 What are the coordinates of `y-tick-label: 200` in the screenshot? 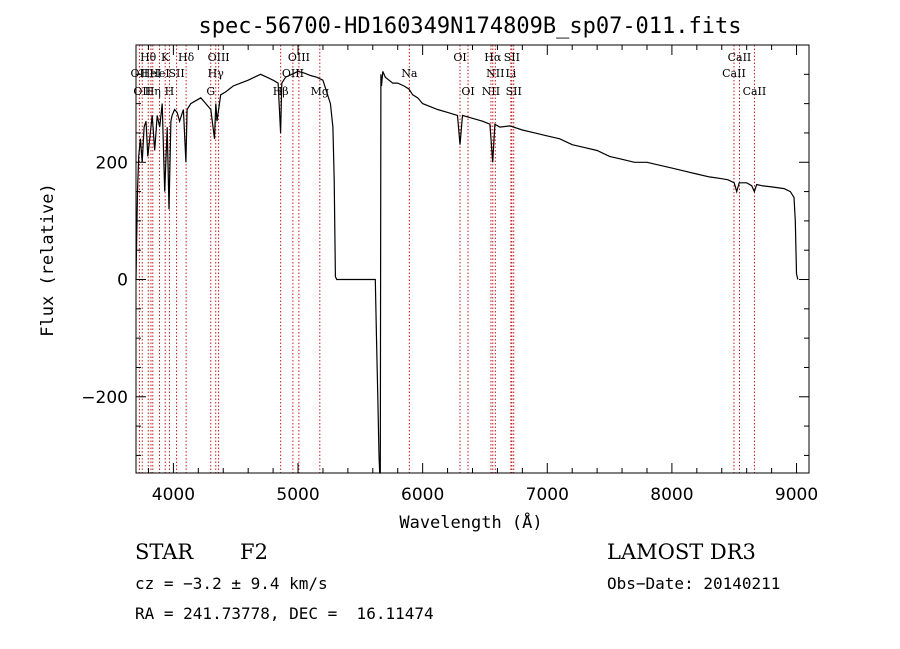 It's located at (112, 163).